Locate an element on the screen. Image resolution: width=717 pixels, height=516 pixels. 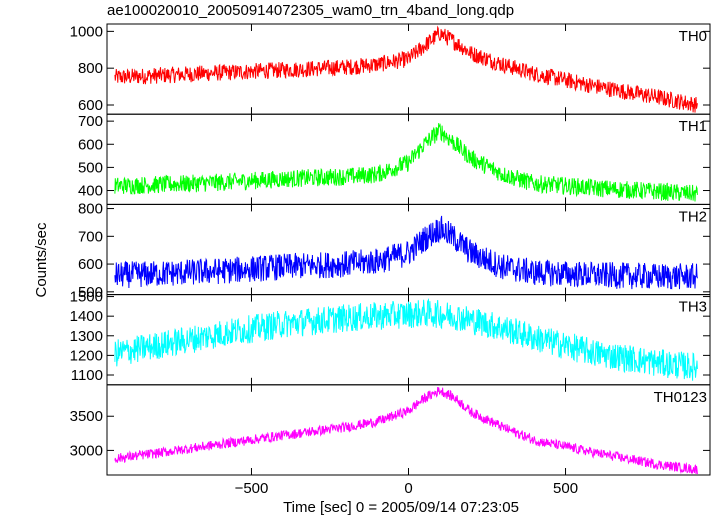
y-tick-label: 1200 is located at coordinates (86, 355).